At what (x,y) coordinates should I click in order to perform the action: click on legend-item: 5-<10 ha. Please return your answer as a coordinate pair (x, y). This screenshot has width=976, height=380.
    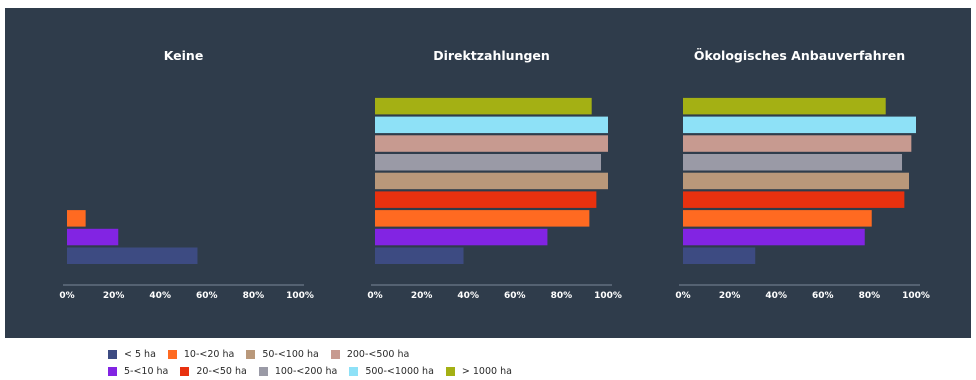
    Looking at the image, I should click on (138, 371).